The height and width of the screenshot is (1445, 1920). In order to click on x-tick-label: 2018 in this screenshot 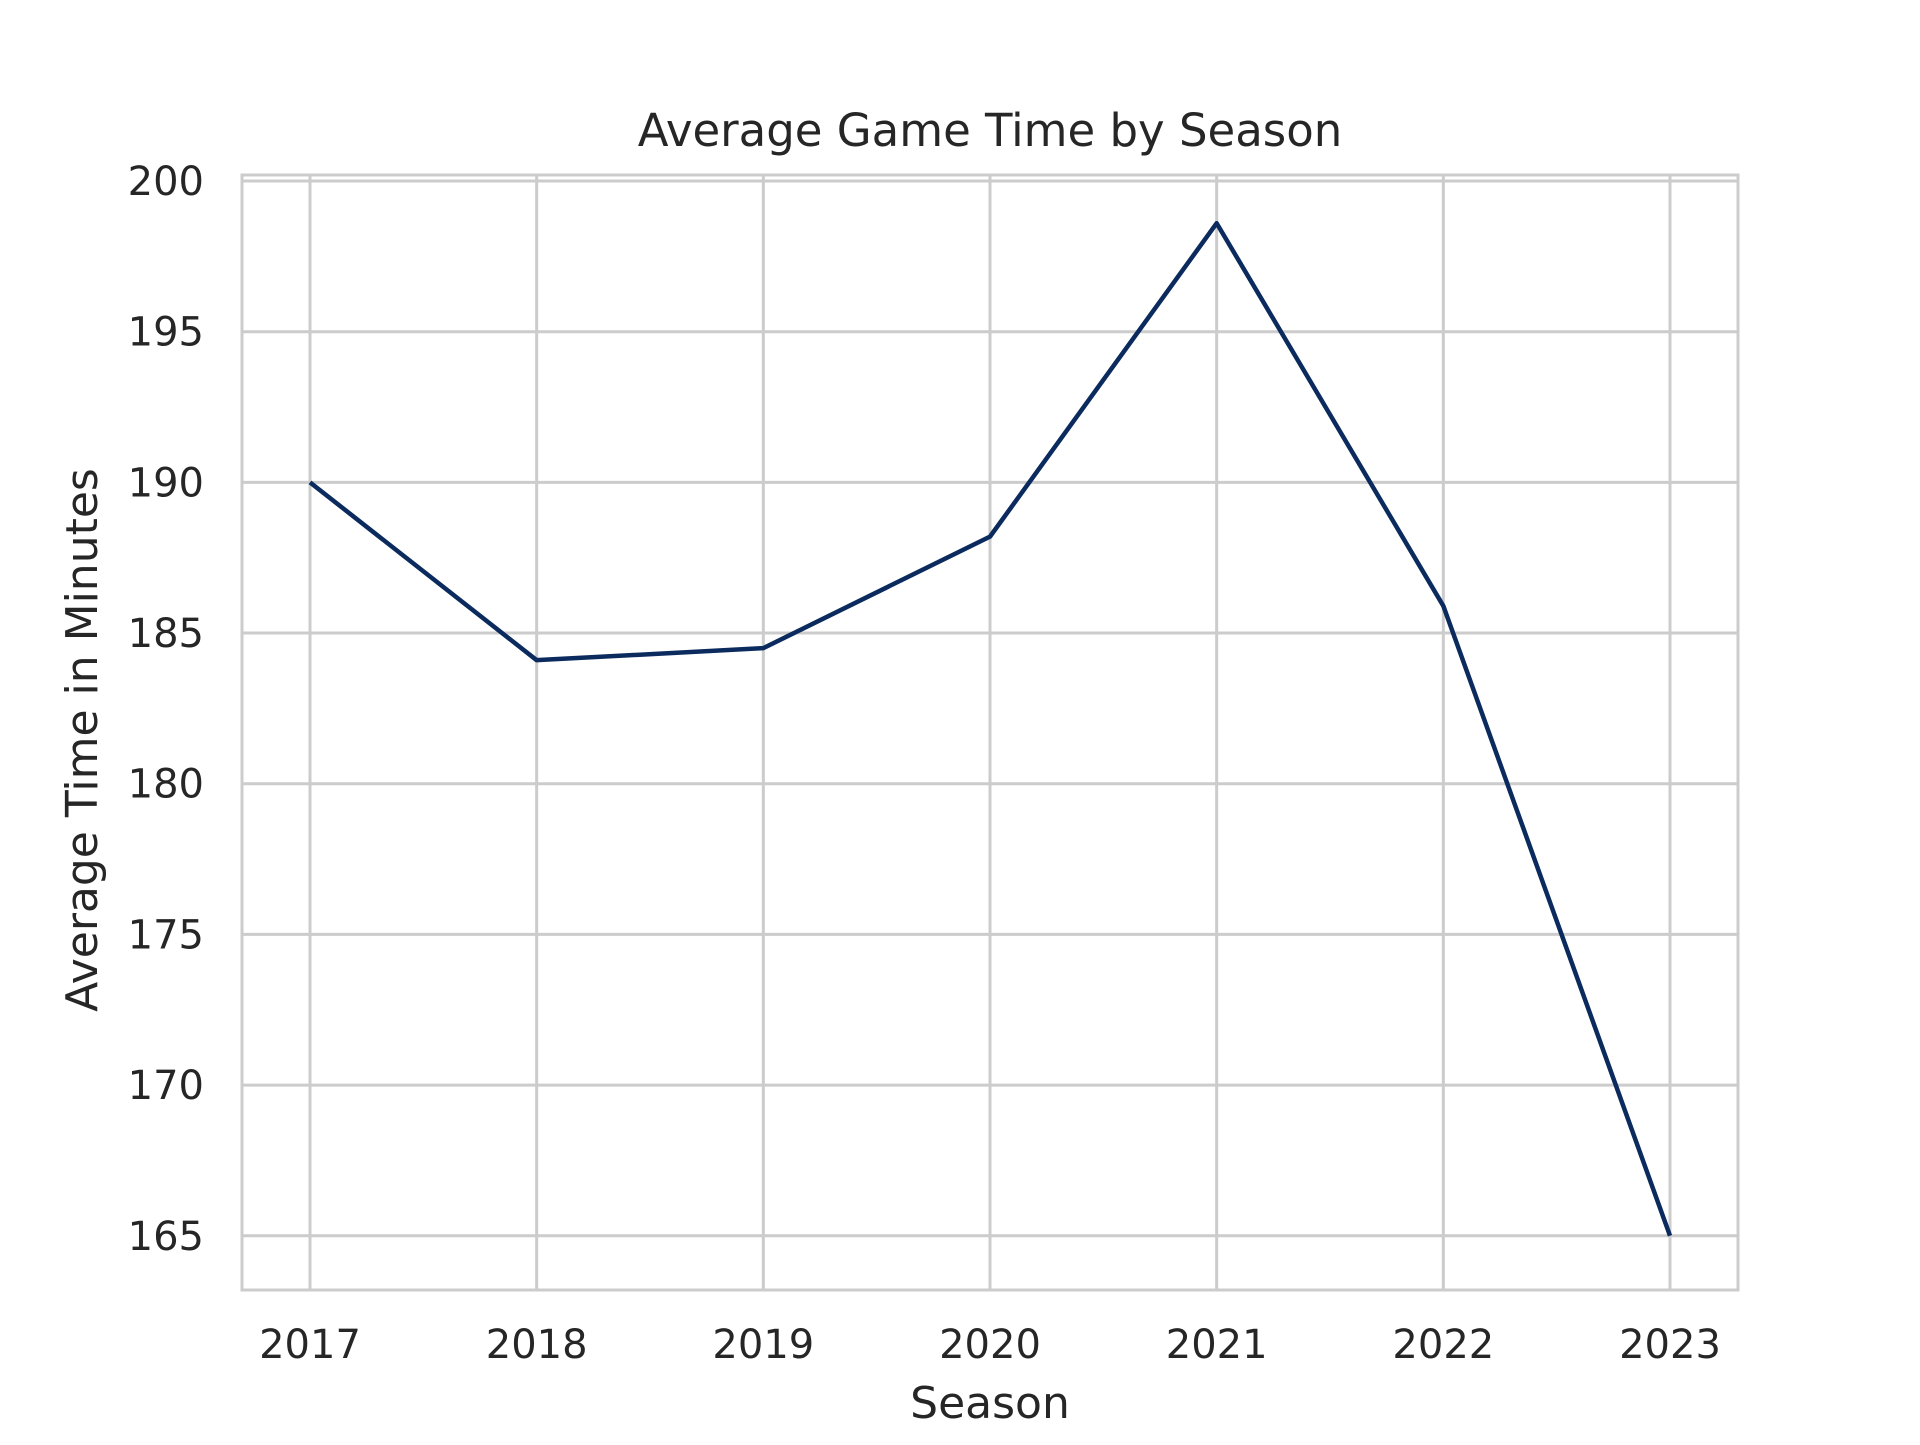, I will do `click(537, 1345)`.